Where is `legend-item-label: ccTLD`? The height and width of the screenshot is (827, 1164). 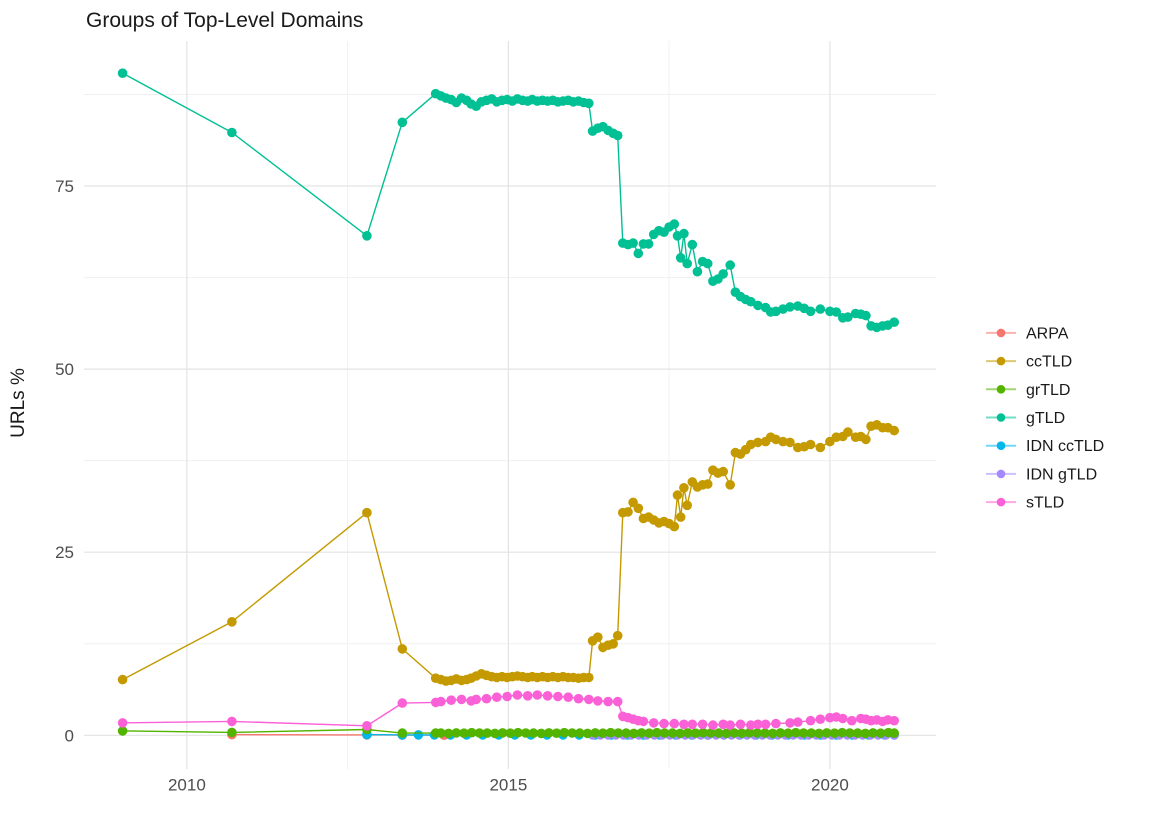
legend-item-label: ccTLD is located at coordinates (1049, 362).